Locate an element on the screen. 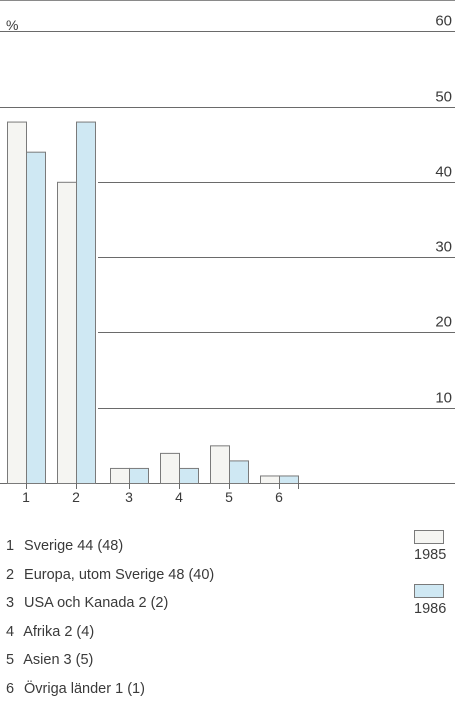  x-tick-label-2: 2 is located at coordinates (76, 497).